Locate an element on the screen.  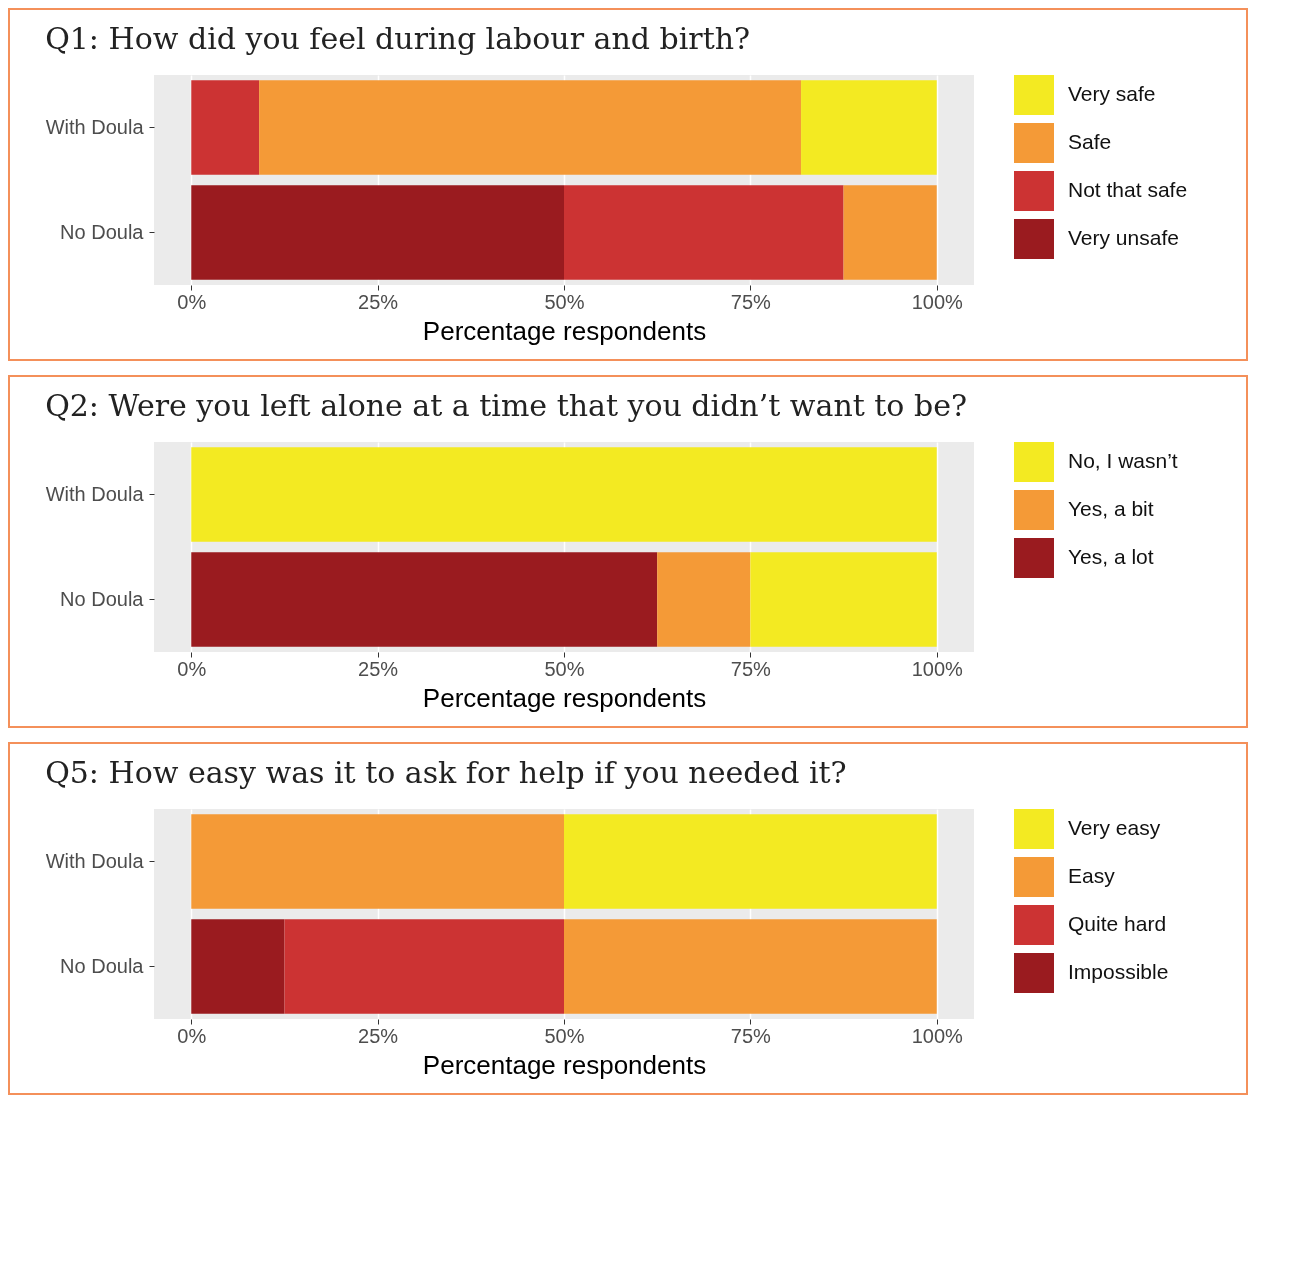
legend-label: Very unsafe is located at coordinates (1123, 237).